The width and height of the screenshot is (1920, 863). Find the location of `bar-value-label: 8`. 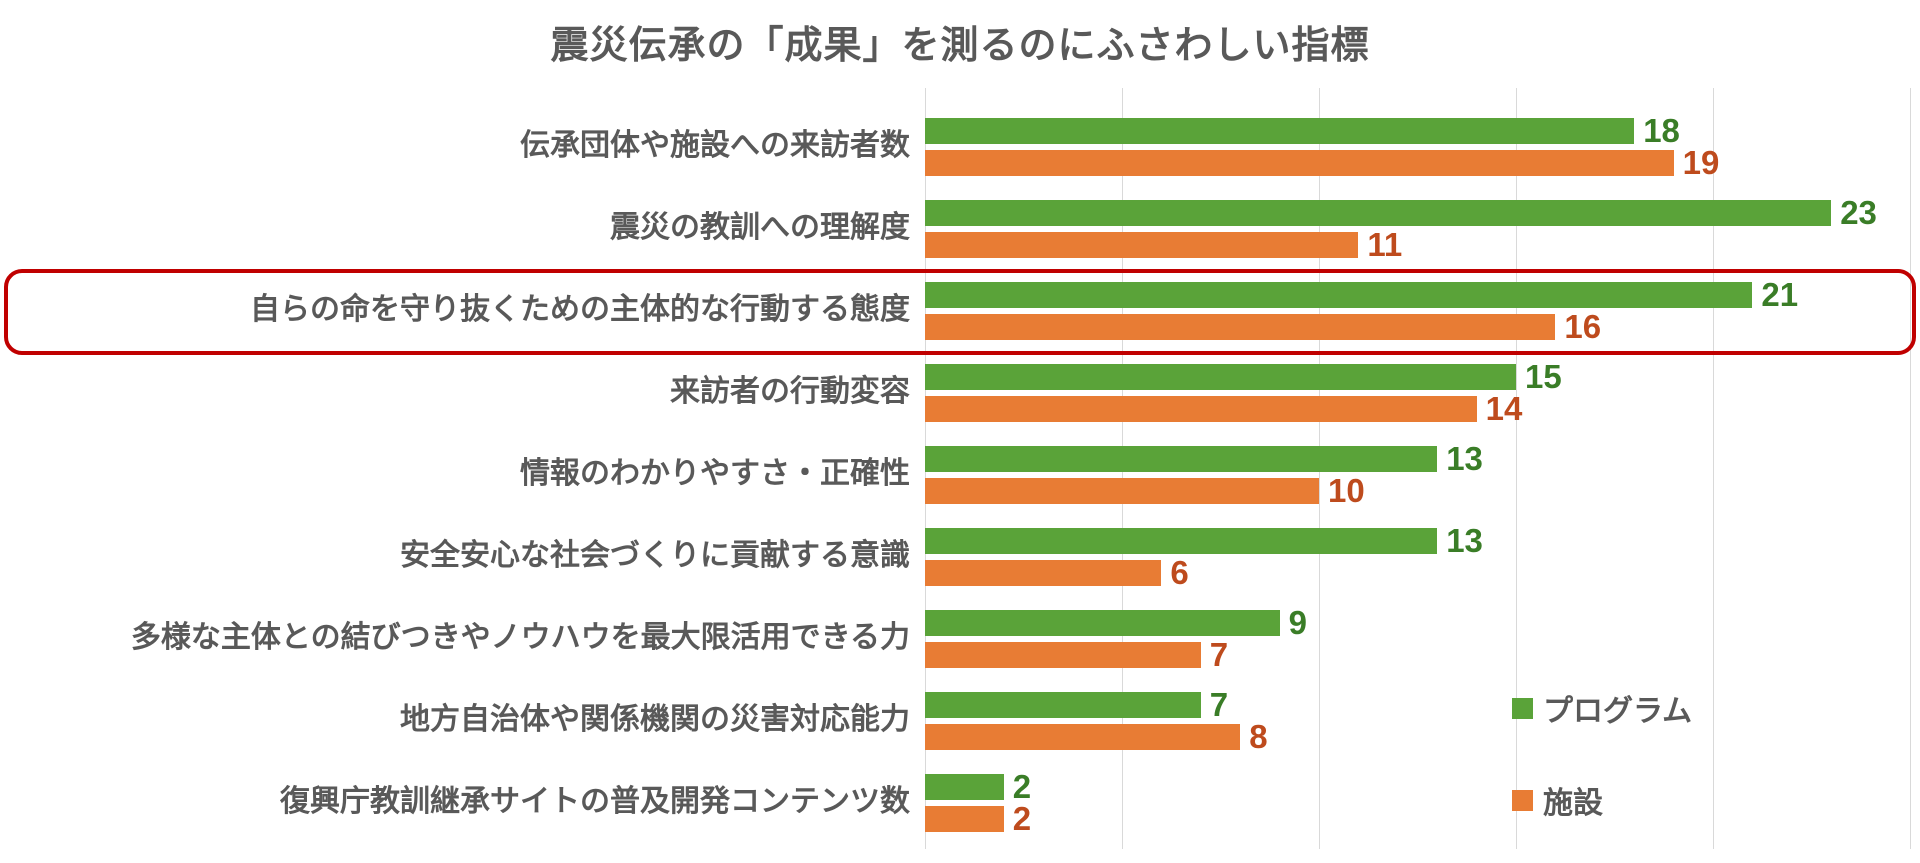

bar-value-label: 8 is located at coordinates (1258, 736).